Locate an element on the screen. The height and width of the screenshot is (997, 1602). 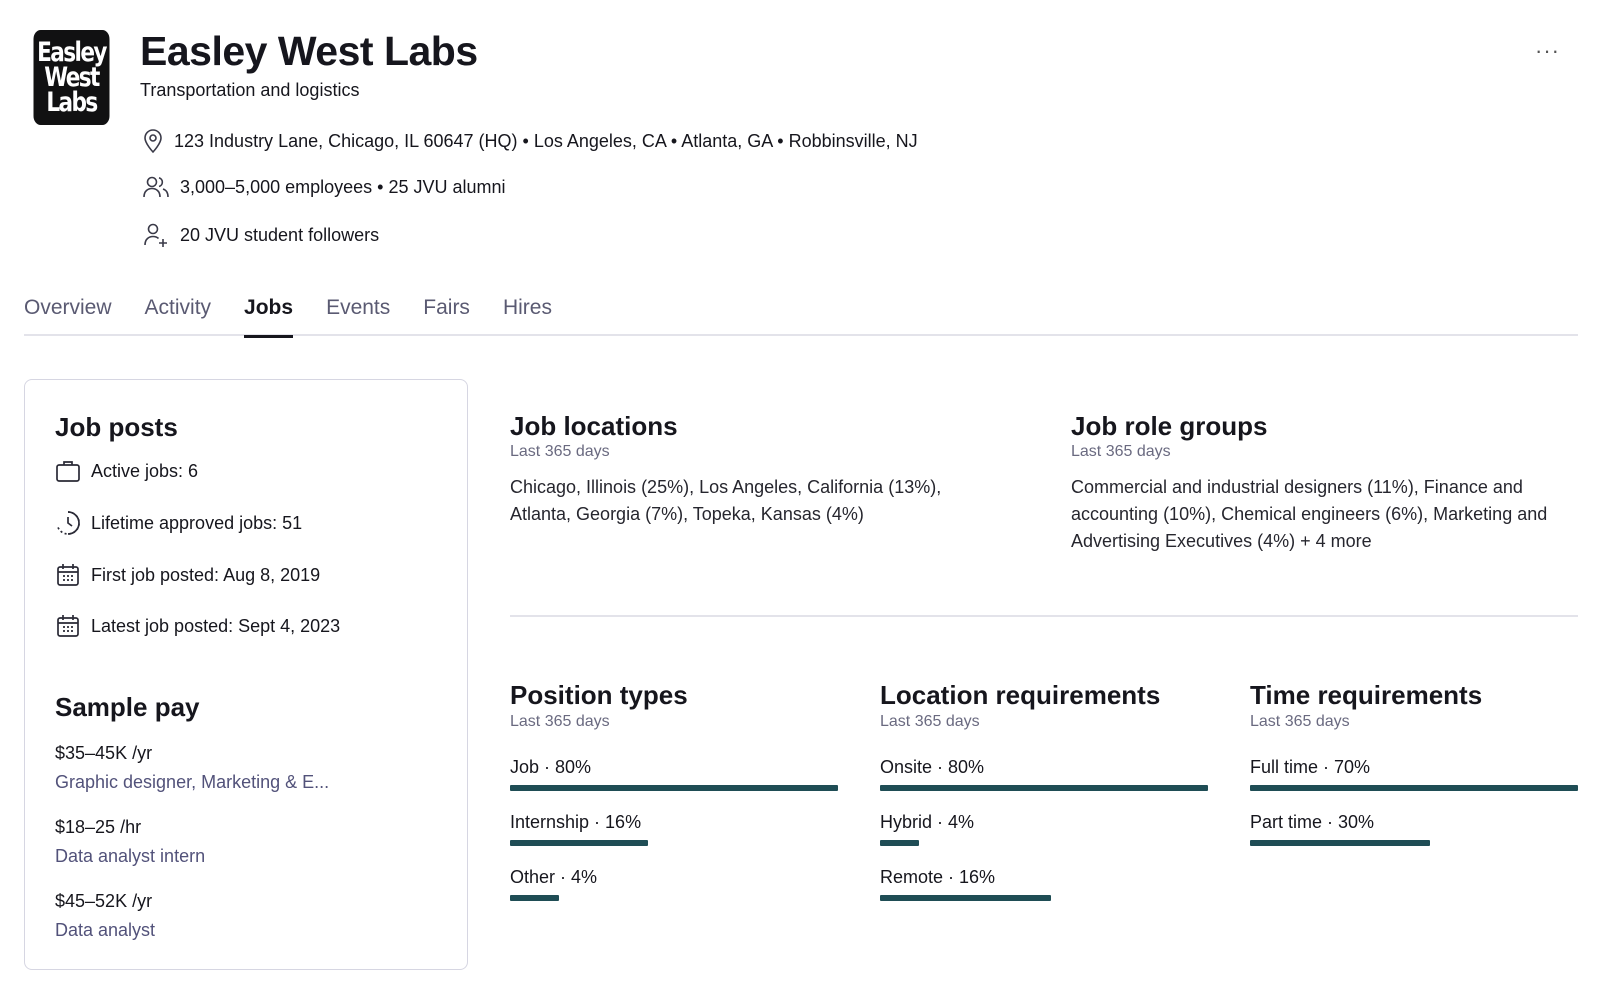
latest-job-text: Latest job posted: Sept 4, 2023 is located at coordinates (216, 625).